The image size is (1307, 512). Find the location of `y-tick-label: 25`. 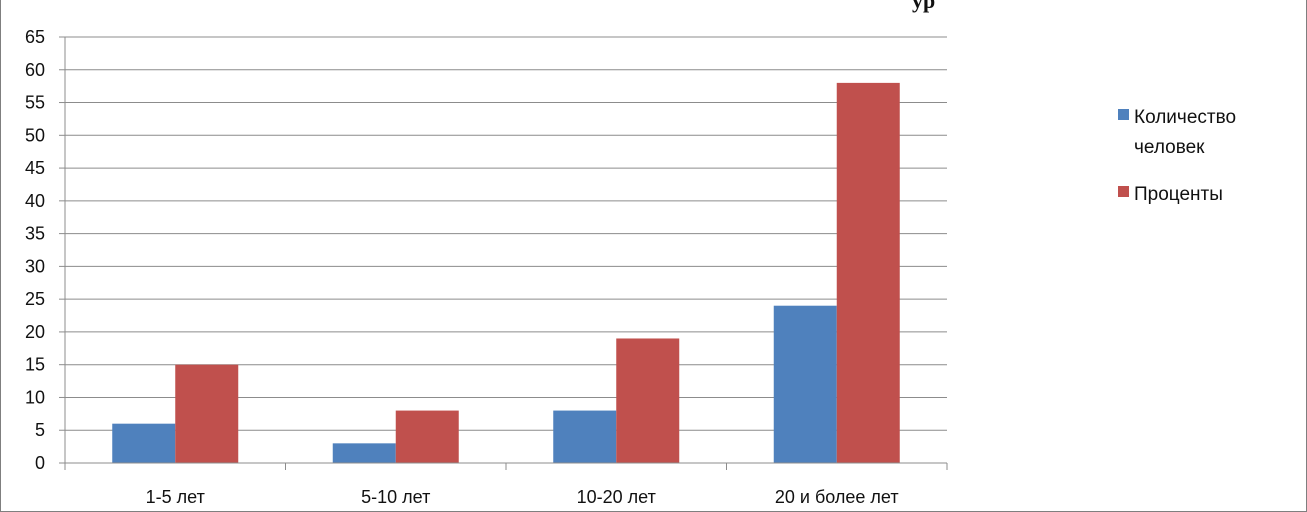

y-tick-label: 25 is located at coordinates (35, 299).